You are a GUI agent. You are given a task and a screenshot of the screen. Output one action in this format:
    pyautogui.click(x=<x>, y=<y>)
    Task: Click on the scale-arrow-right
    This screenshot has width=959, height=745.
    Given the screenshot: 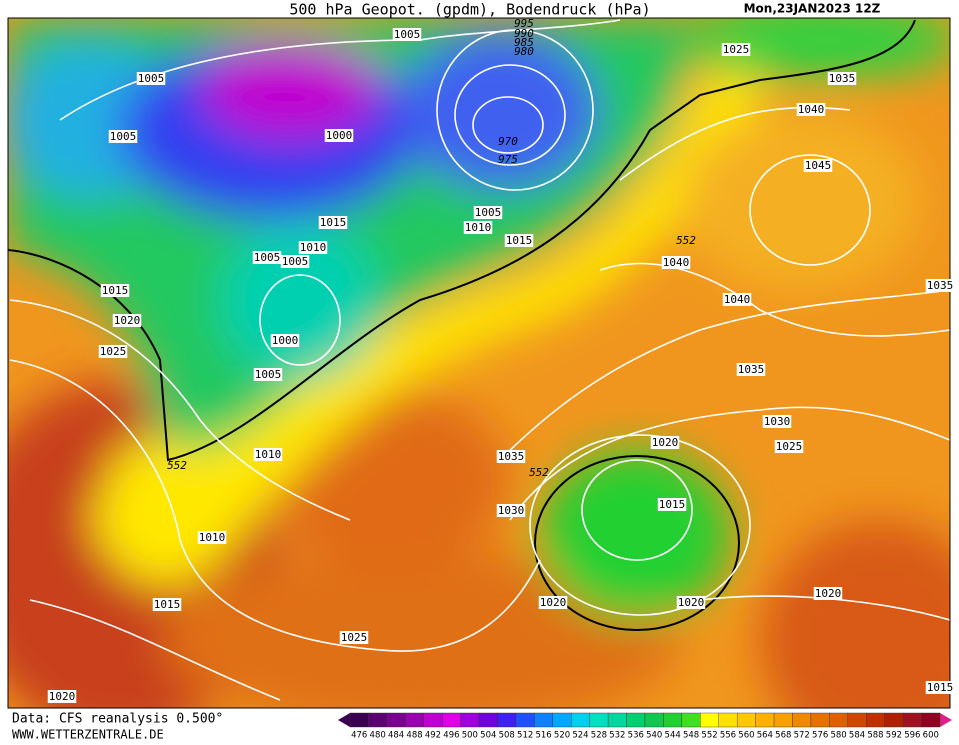 What is the action you would take?
    pyautogui.click(x=946, y=720)
    